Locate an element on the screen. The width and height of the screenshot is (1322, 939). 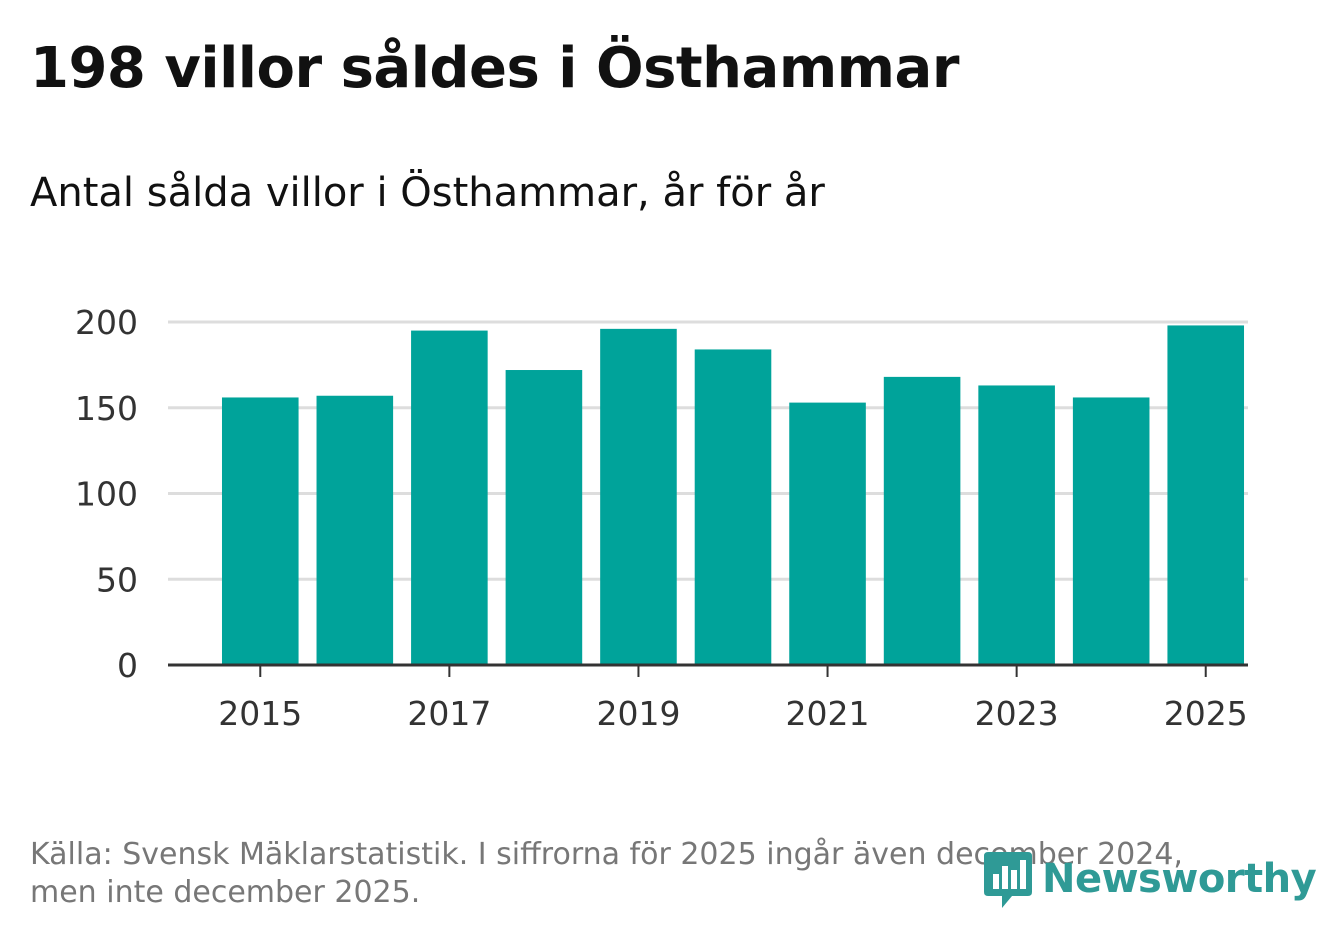
x-tick-label-2025: 2025 is located at coordinates (1206, 713).